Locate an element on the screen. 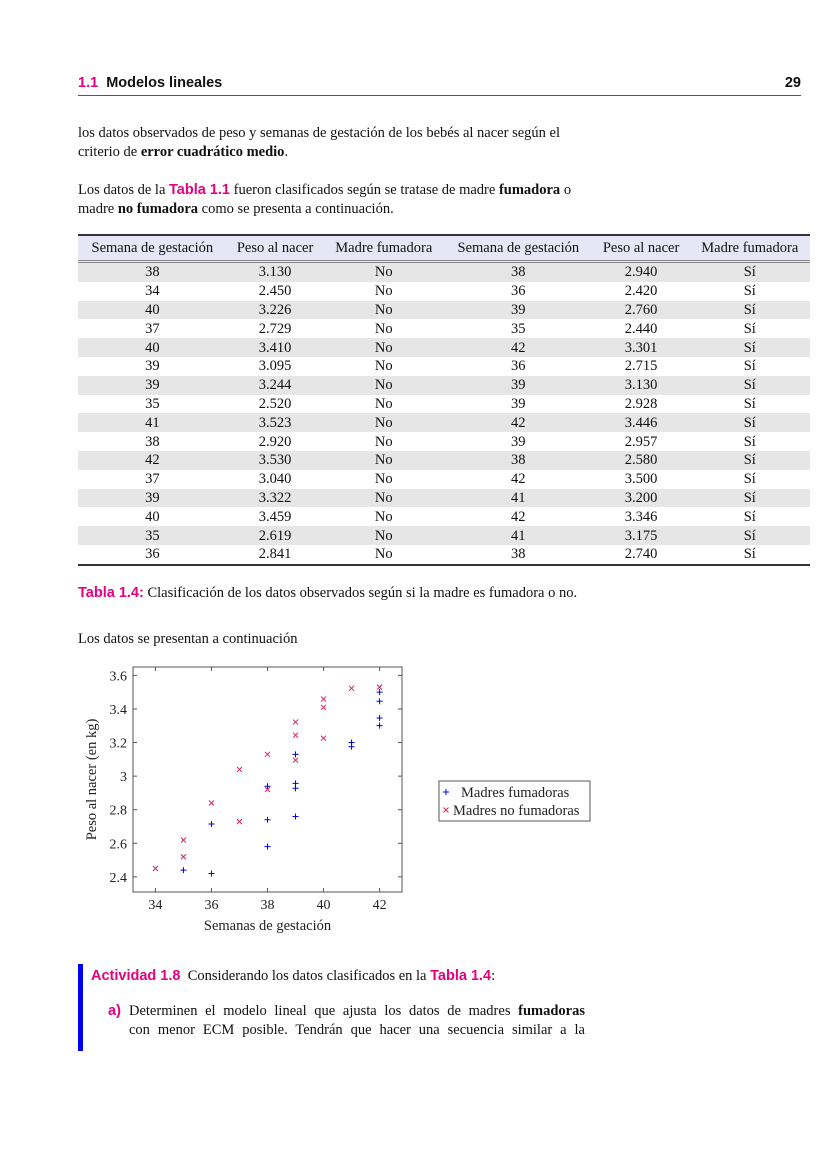 The image size is (828, 1171). column-header: Peso al nacer is located at coordinates (641, 249).